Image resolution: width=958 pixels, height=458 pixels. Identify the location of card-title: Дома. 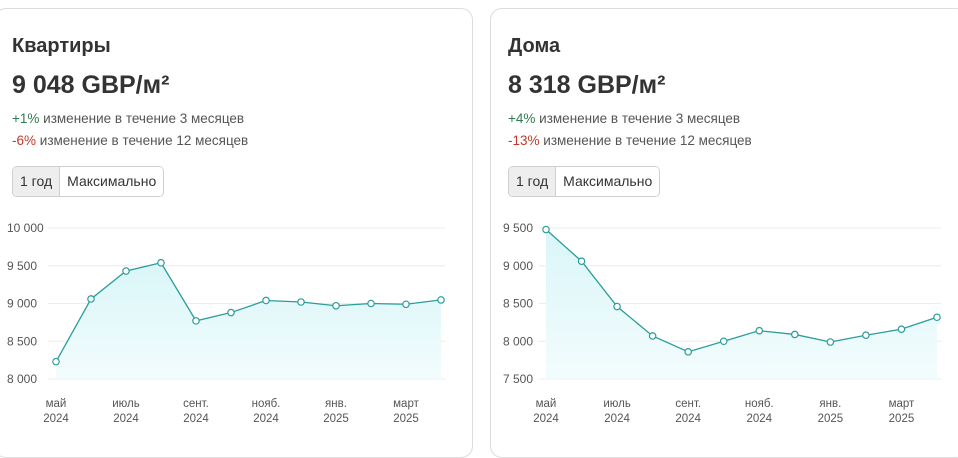
(534, 46).